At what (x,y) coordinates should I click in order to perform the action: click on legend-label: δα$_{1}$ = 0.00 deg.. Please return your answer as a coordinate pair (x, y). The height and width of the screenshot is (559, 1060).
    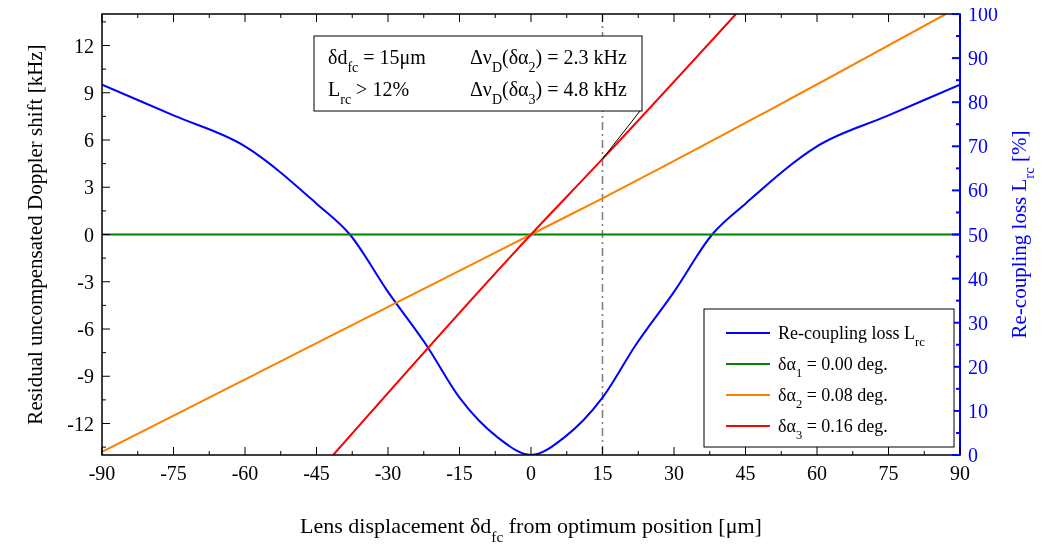
    Looking at the image, I should click on (833, 367).